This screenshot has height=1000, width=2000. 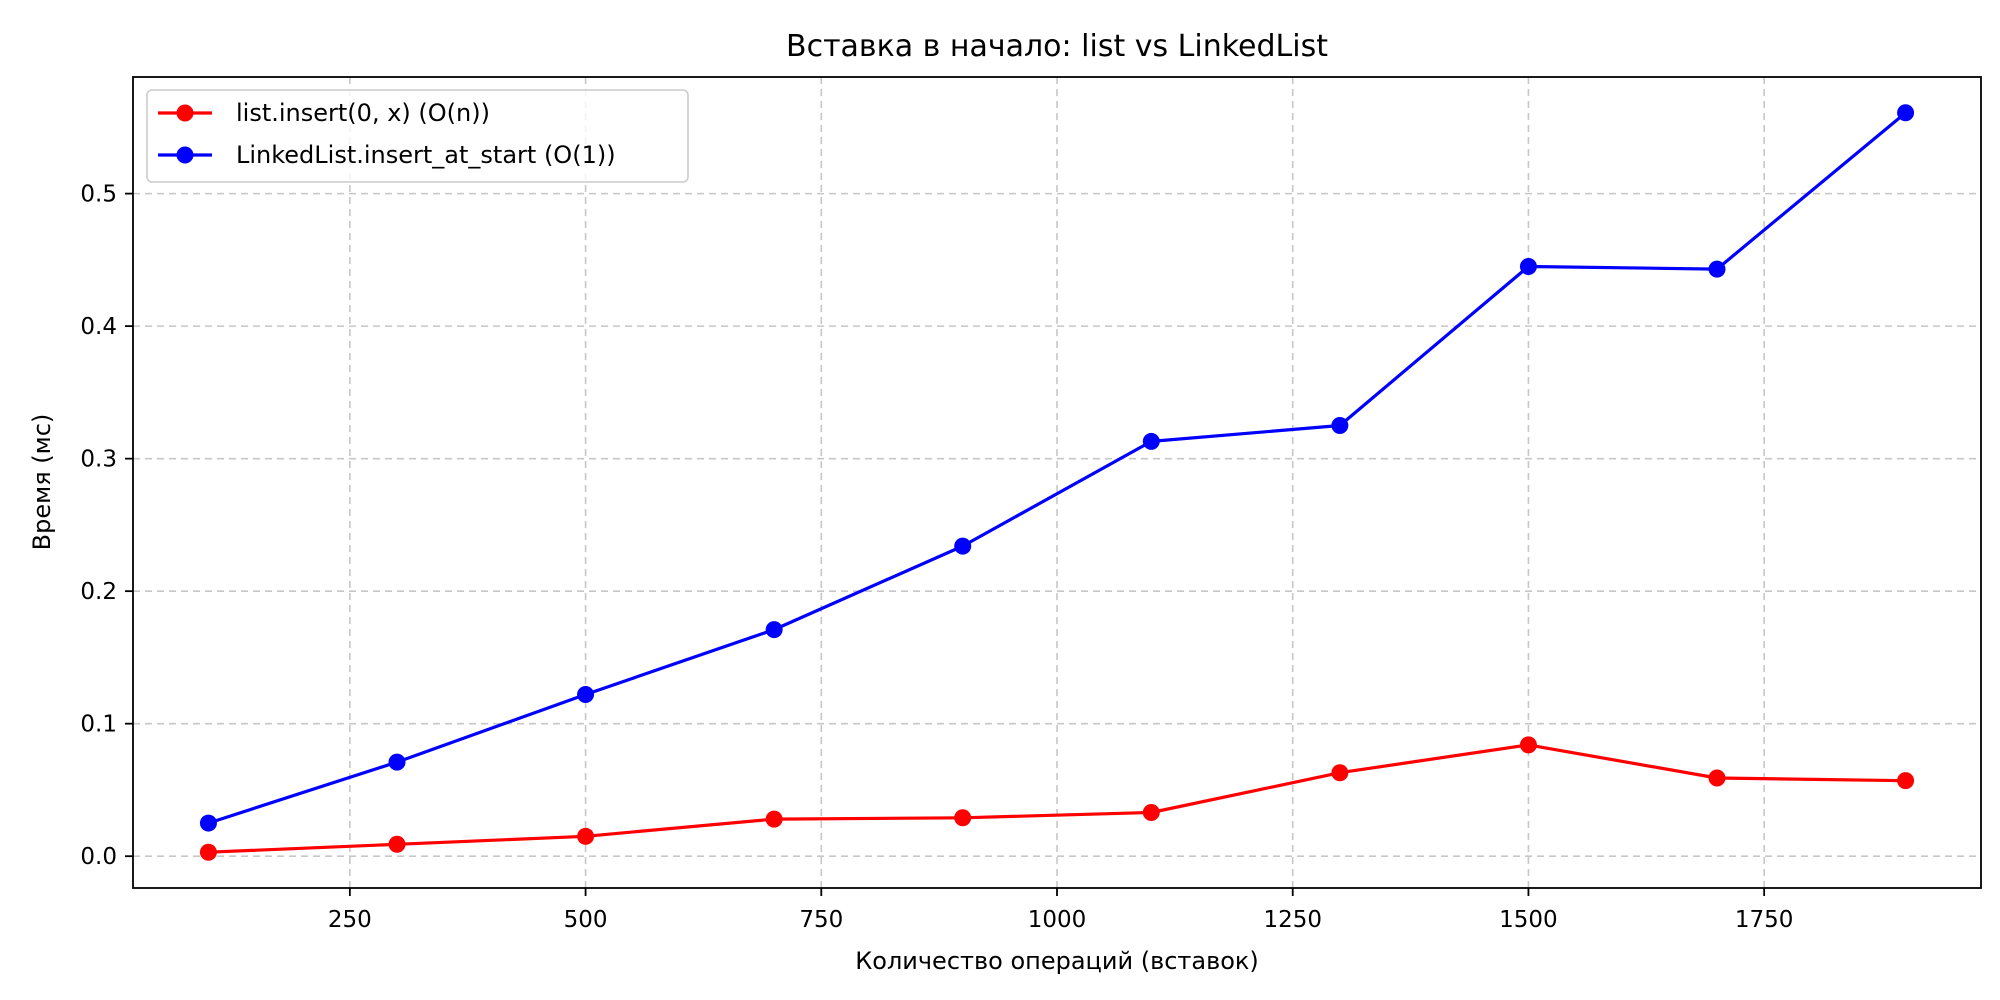 I want to click on x-tick-label: 1250, so click(x=1292, y=920).